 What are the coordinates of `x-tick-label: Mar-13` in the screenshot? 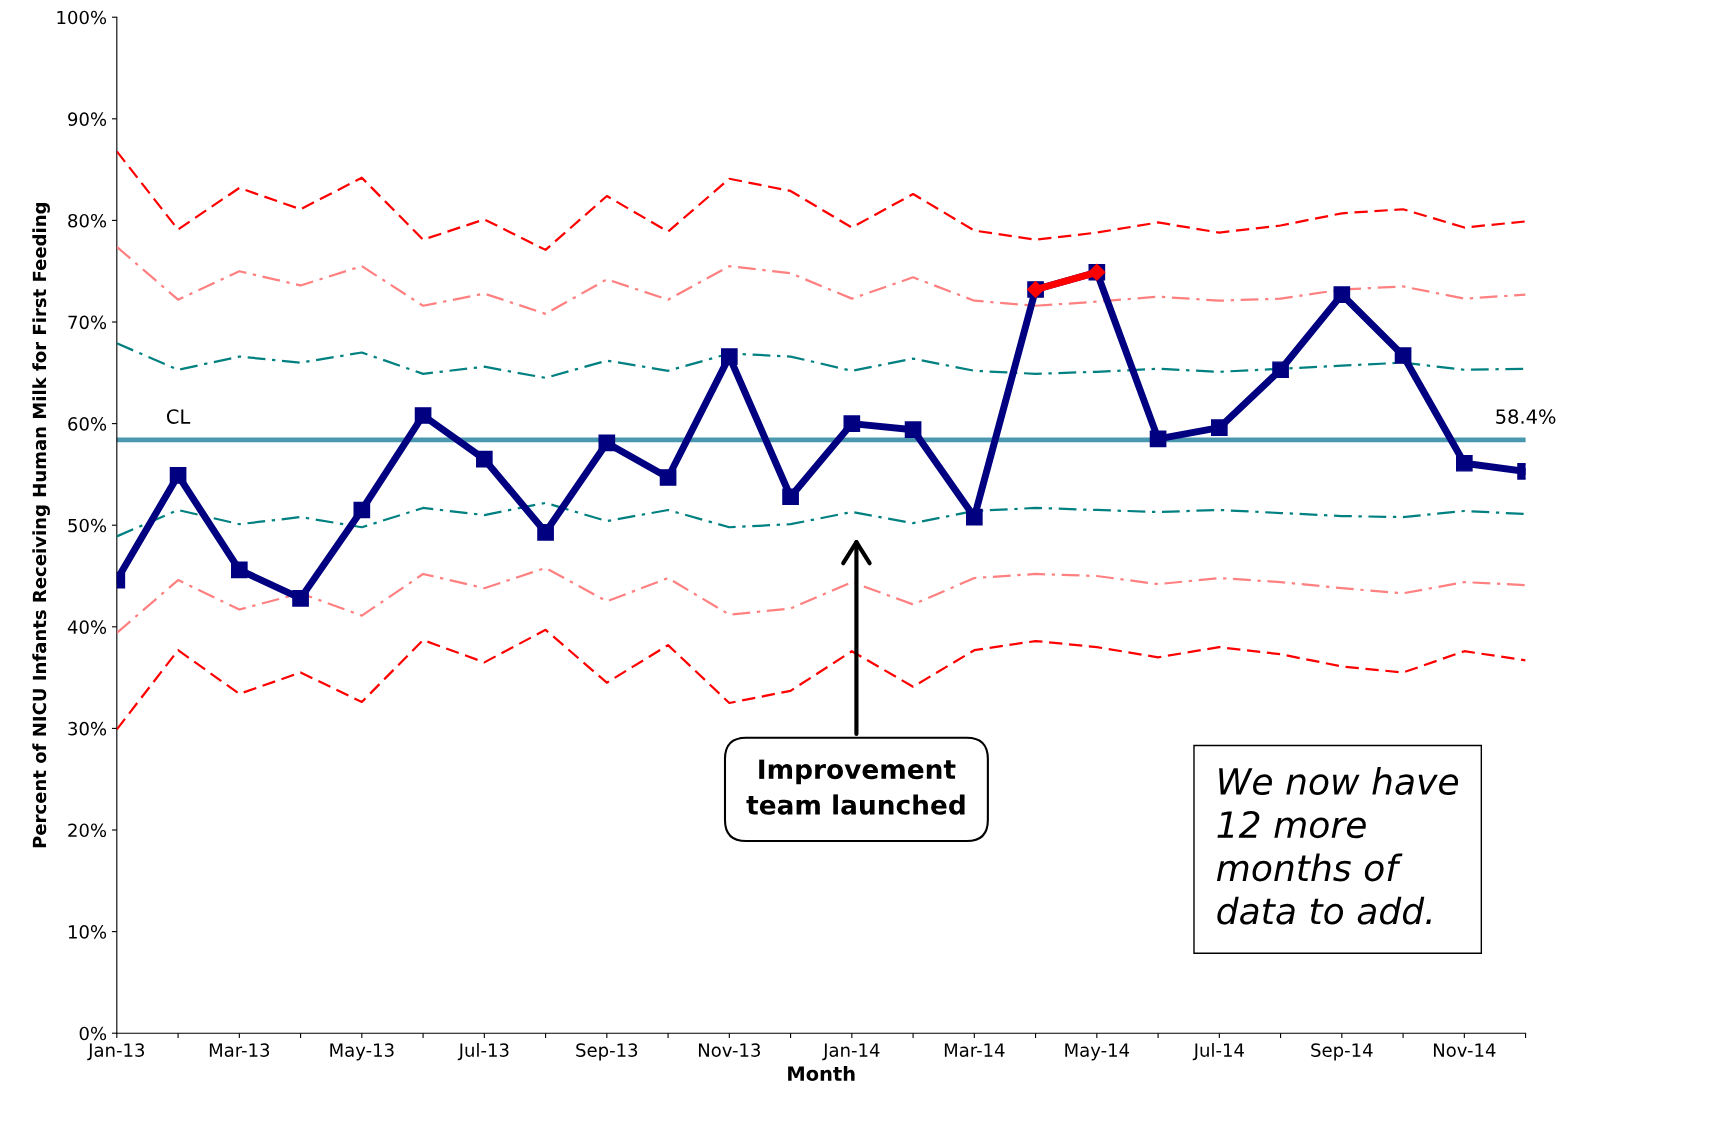 It's located at (239, 1050).